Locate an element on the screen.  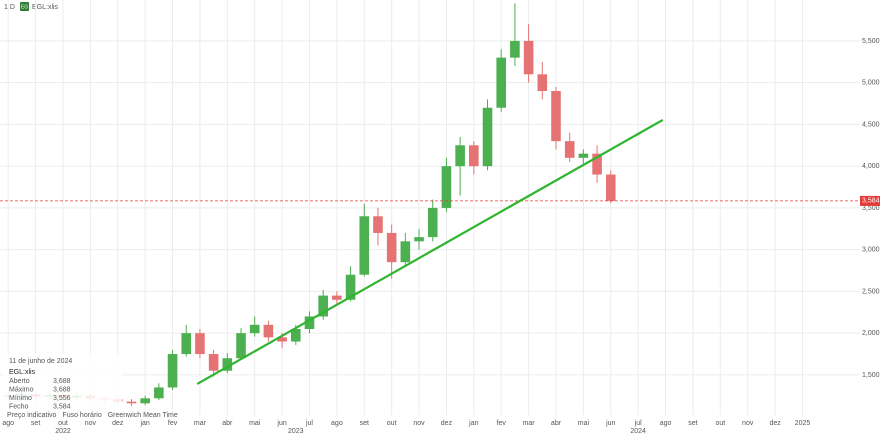
year-label: 2022 is located at coordinates (63, 431).